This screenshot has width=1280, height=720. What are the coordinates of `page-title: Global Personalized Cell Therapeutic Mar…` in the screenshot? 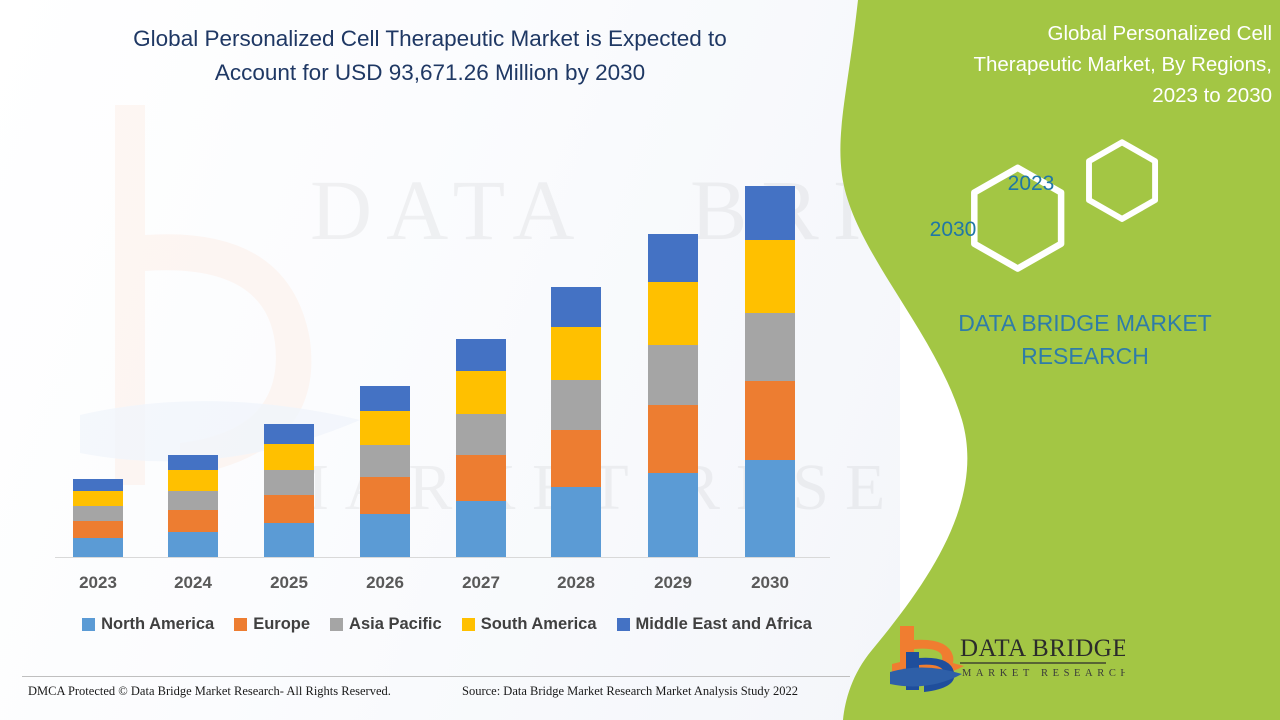 It's located at (430, 56).